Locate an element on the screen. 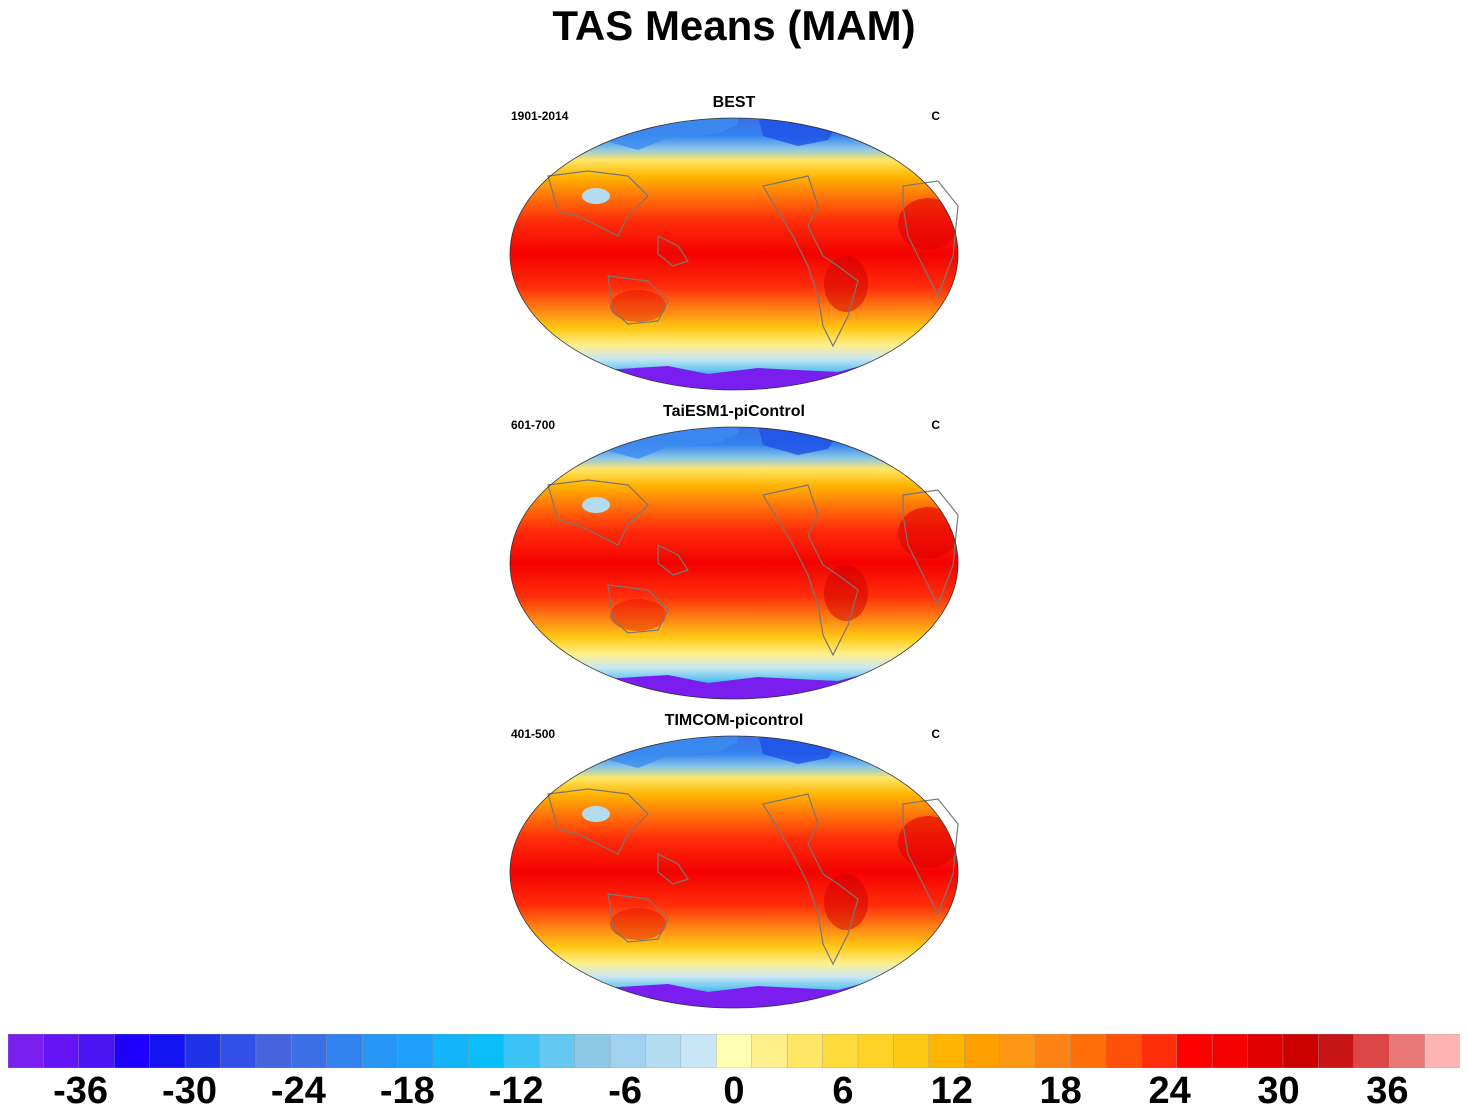 The image size is (1468, 1117). colorbar-labels: -36 -30 -24 -18 -12 -6 0 6 12 18 24 30 36 is located at coordinates (734, 1092).